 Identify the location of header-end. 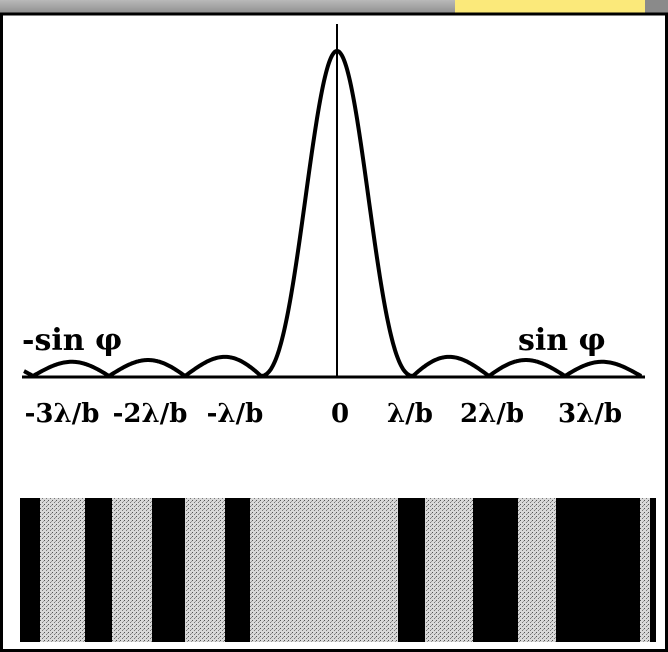
(656, 7).